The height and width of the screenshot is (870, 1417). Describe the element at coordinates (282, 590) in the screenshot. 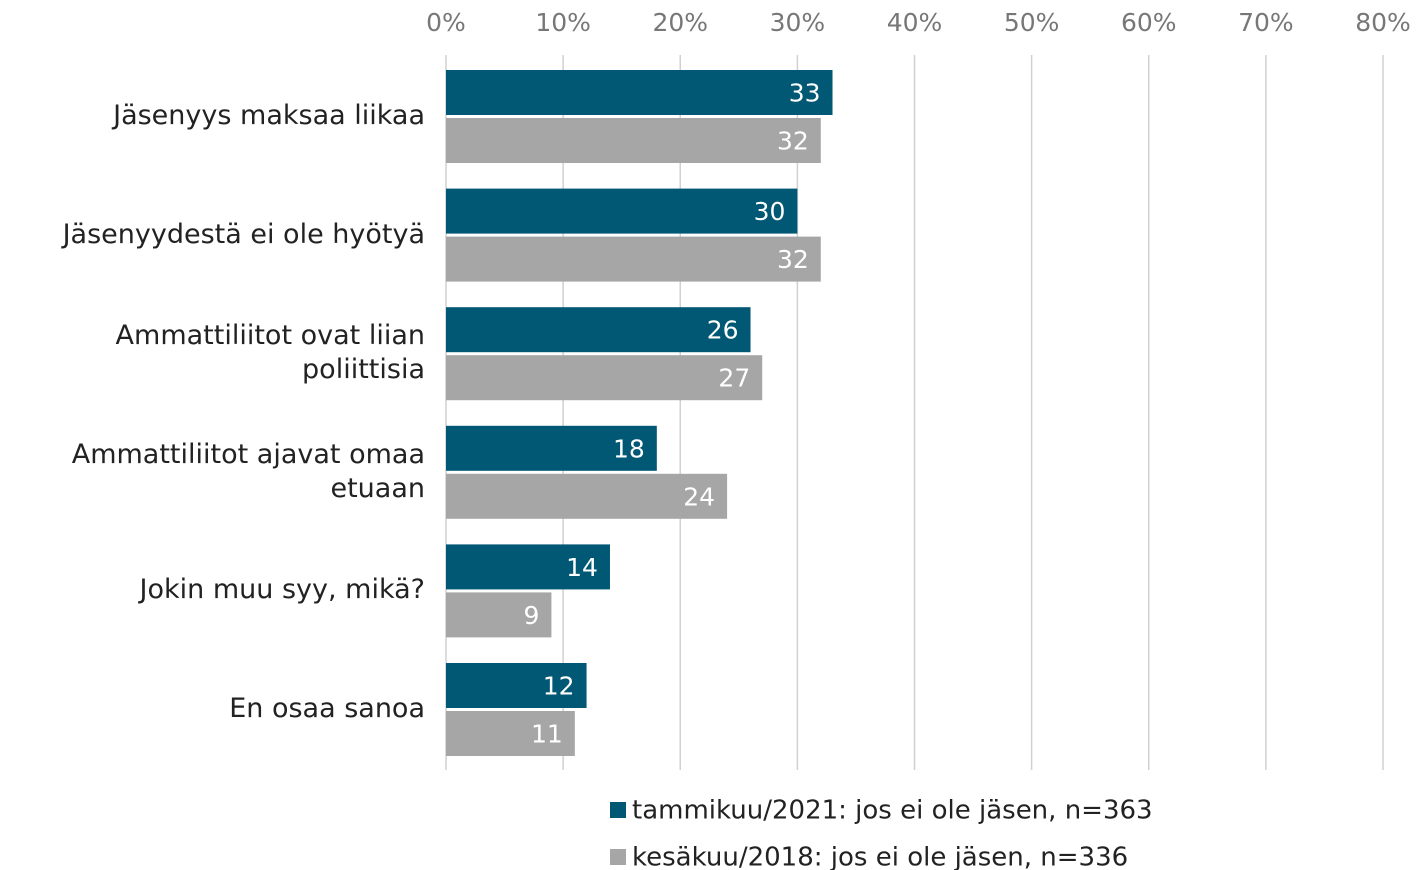

I see `y-tick-label: Jokin muu syy, mikä?` at that location.